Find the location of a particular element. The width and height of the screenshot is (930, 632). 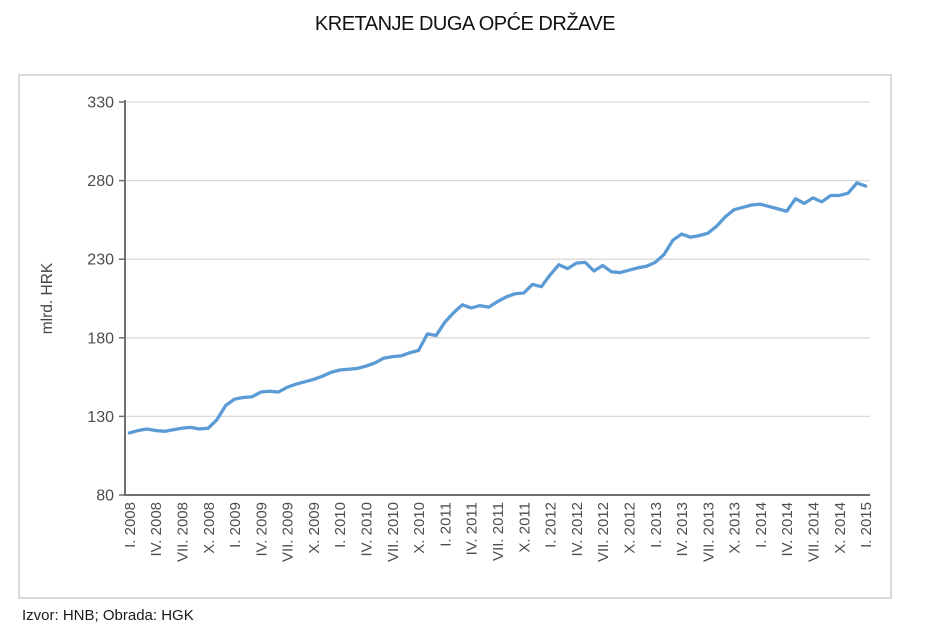

x-tick-label: I. 2012 is located at coordinates (551, 525).